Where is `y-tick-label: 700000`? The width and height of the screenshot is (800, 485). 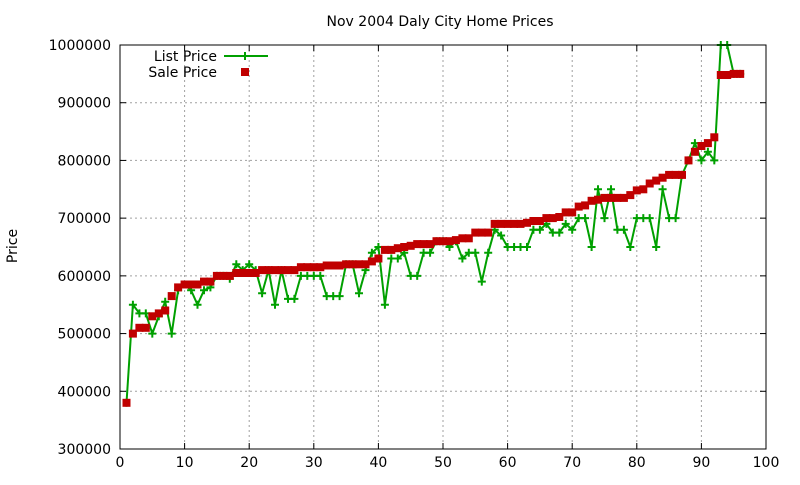 y-tick-label: 700000 is located at coordinates (84, 219).